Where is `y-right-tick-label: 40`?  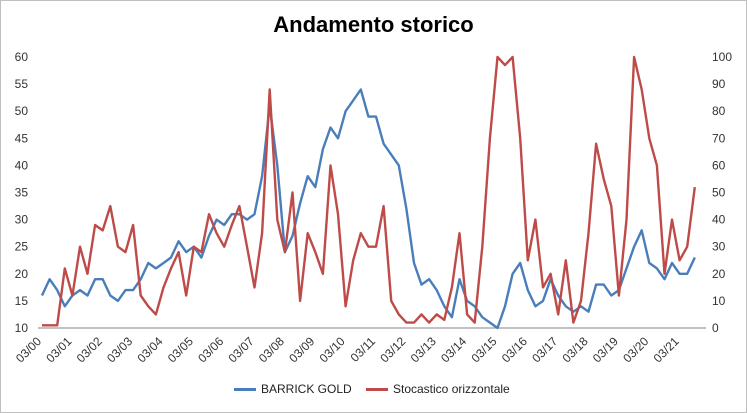
y-right-tick-label: 40 is located at coordinates (719, 220).